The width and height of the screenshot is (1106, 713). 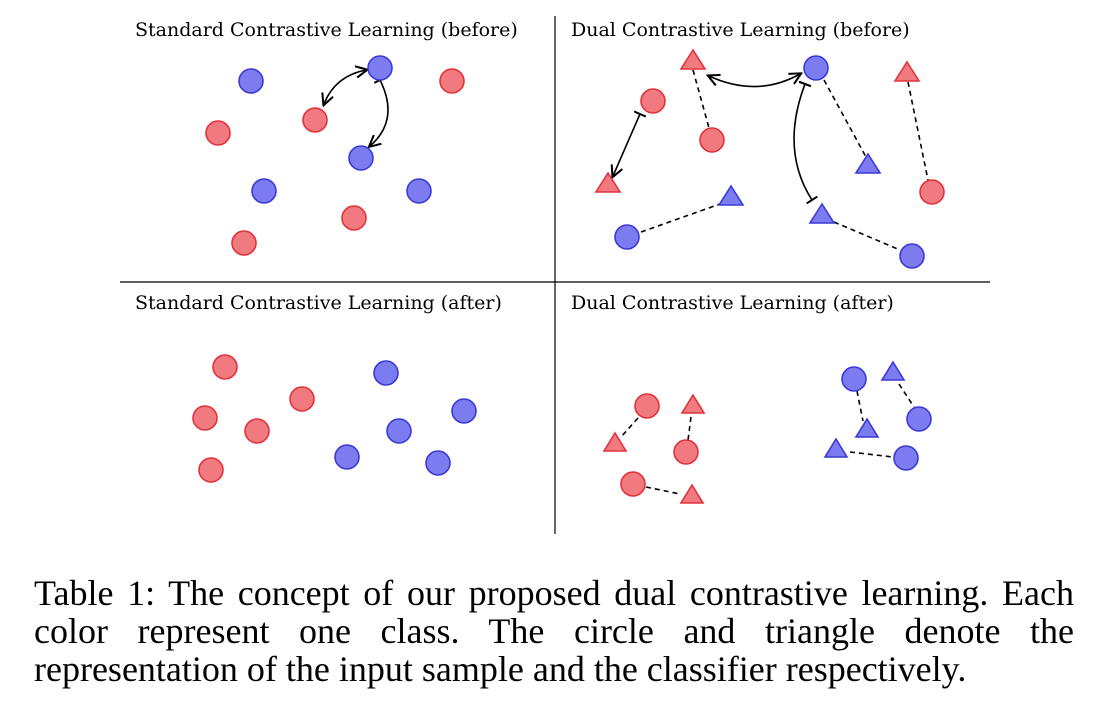 I want to click on panel-dual-before, so click(x=769, y=158).